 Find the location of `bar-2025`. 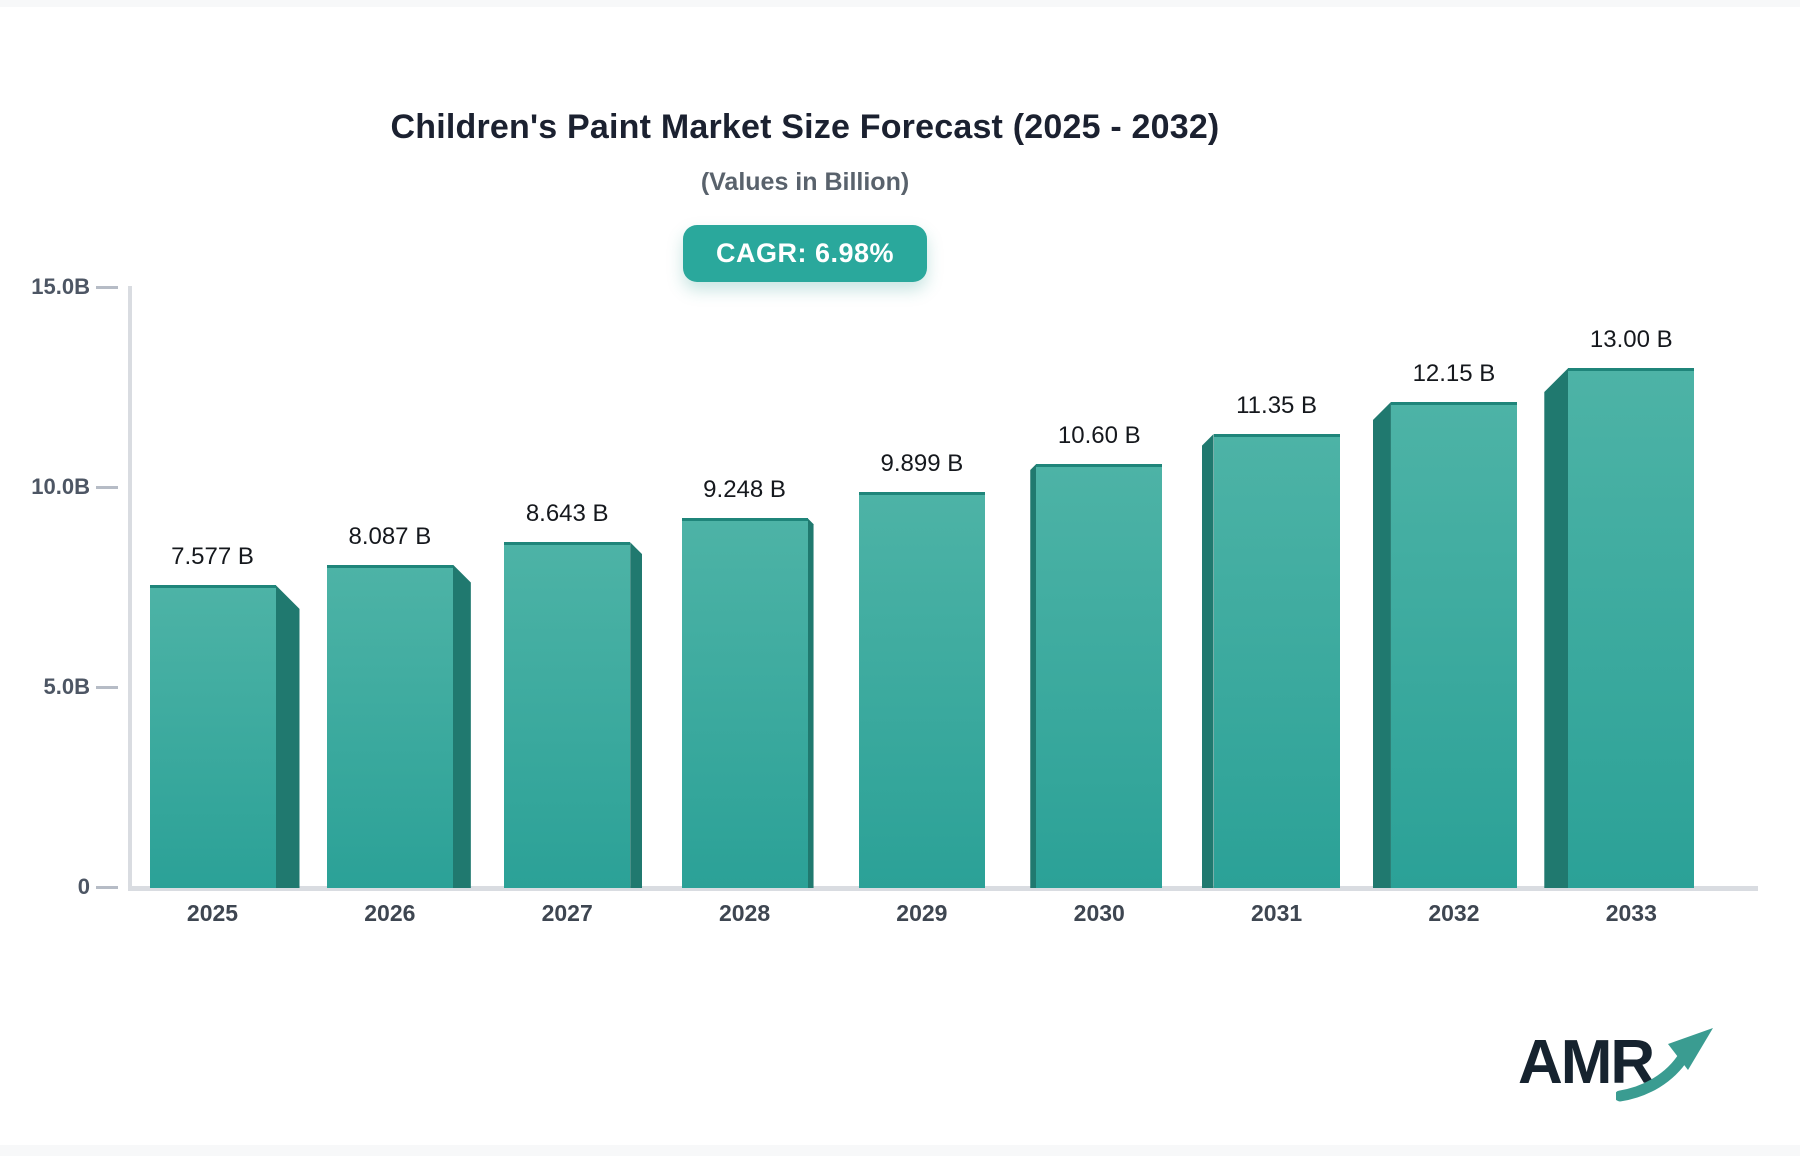

bar-2025 is located at coordinates (212, 736).